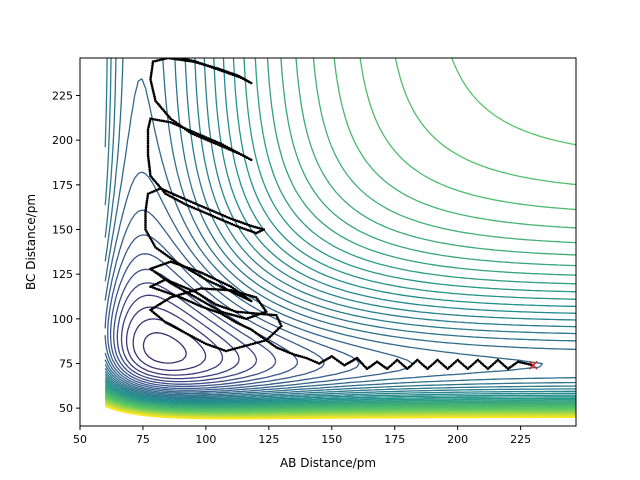 Image resolution: width=640 pixels, height=480 pixels. What do you see at coordinates (533, 365) in the screenshot?
I see `trajectory-markers` at bounding box center [533, 365].